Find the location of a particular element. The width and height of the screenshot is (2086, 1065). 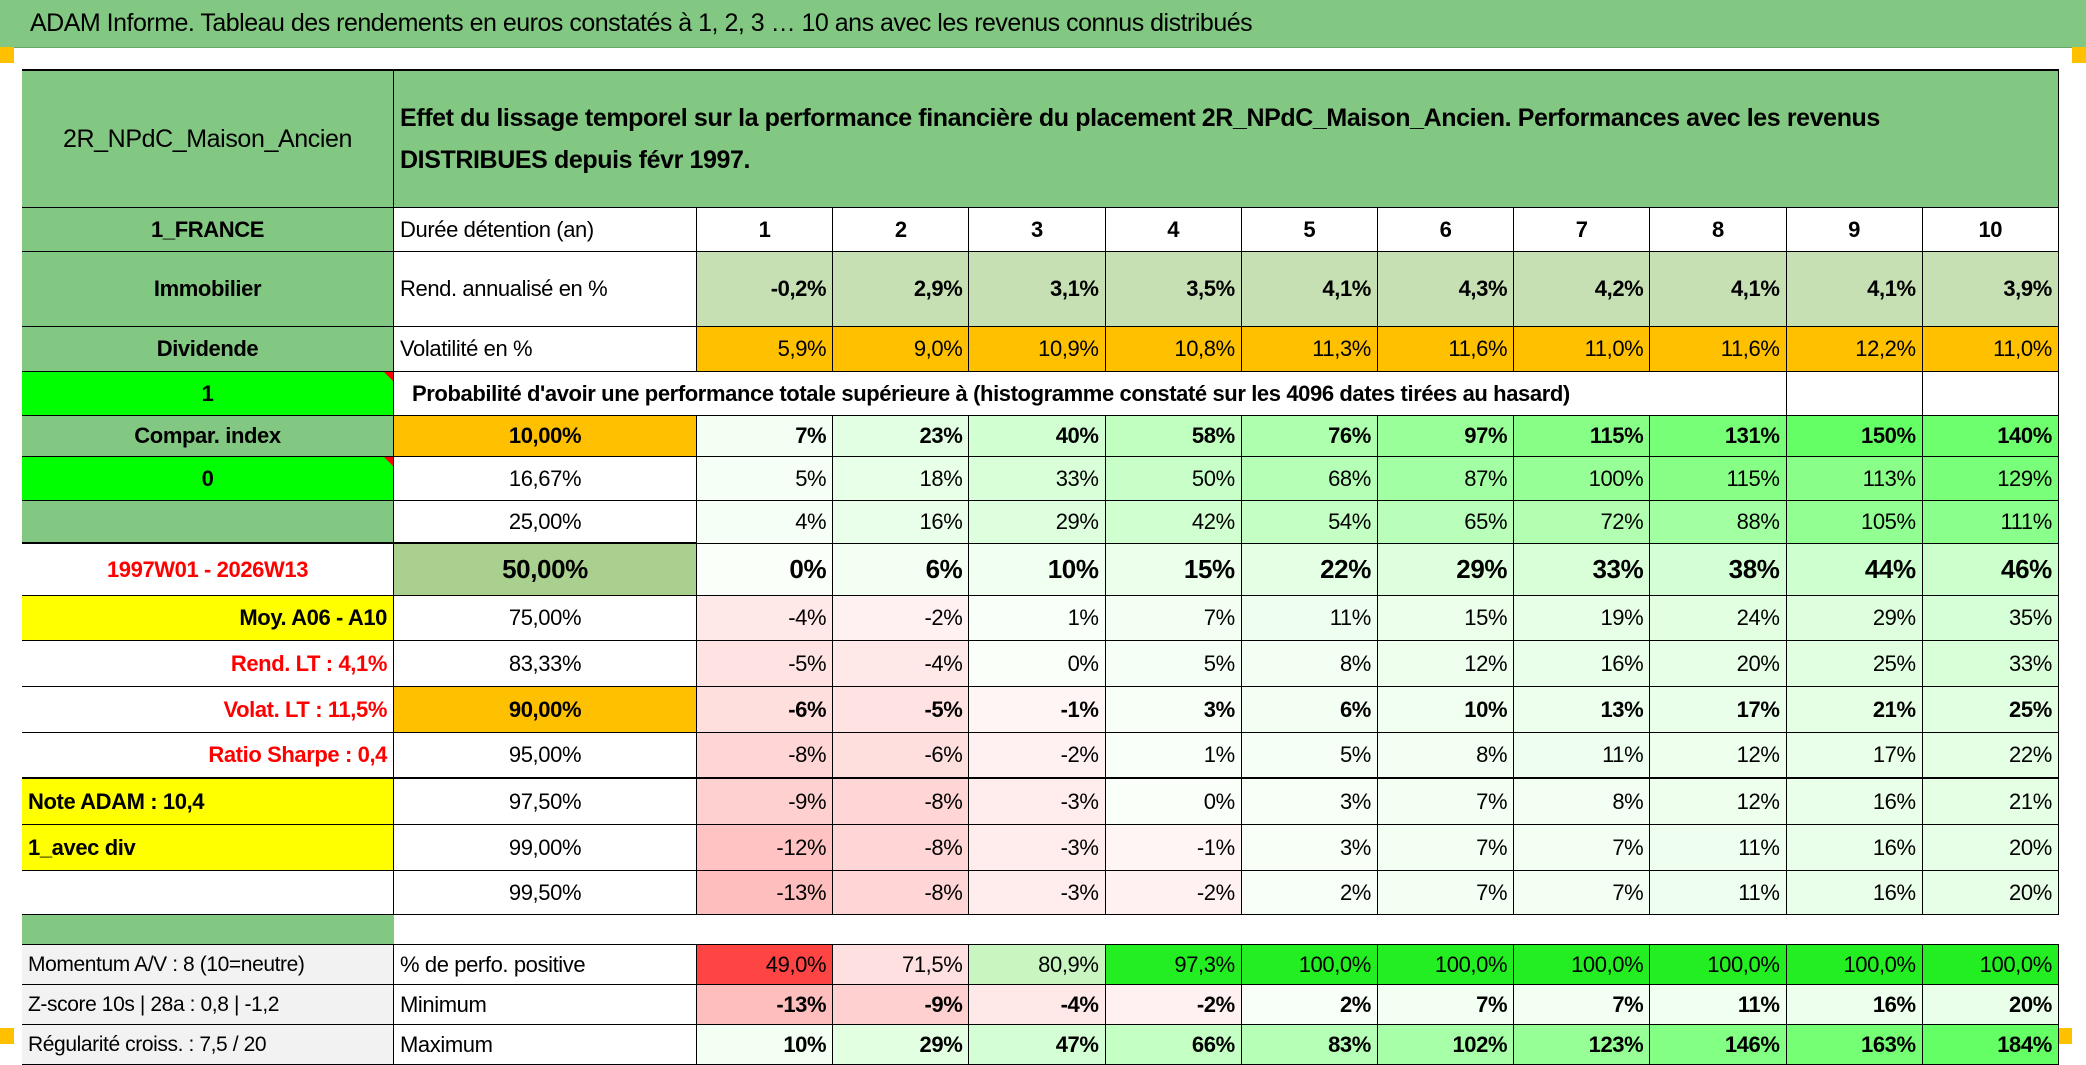

stat-cell: 16% is located at coordinates (1854, 1005).